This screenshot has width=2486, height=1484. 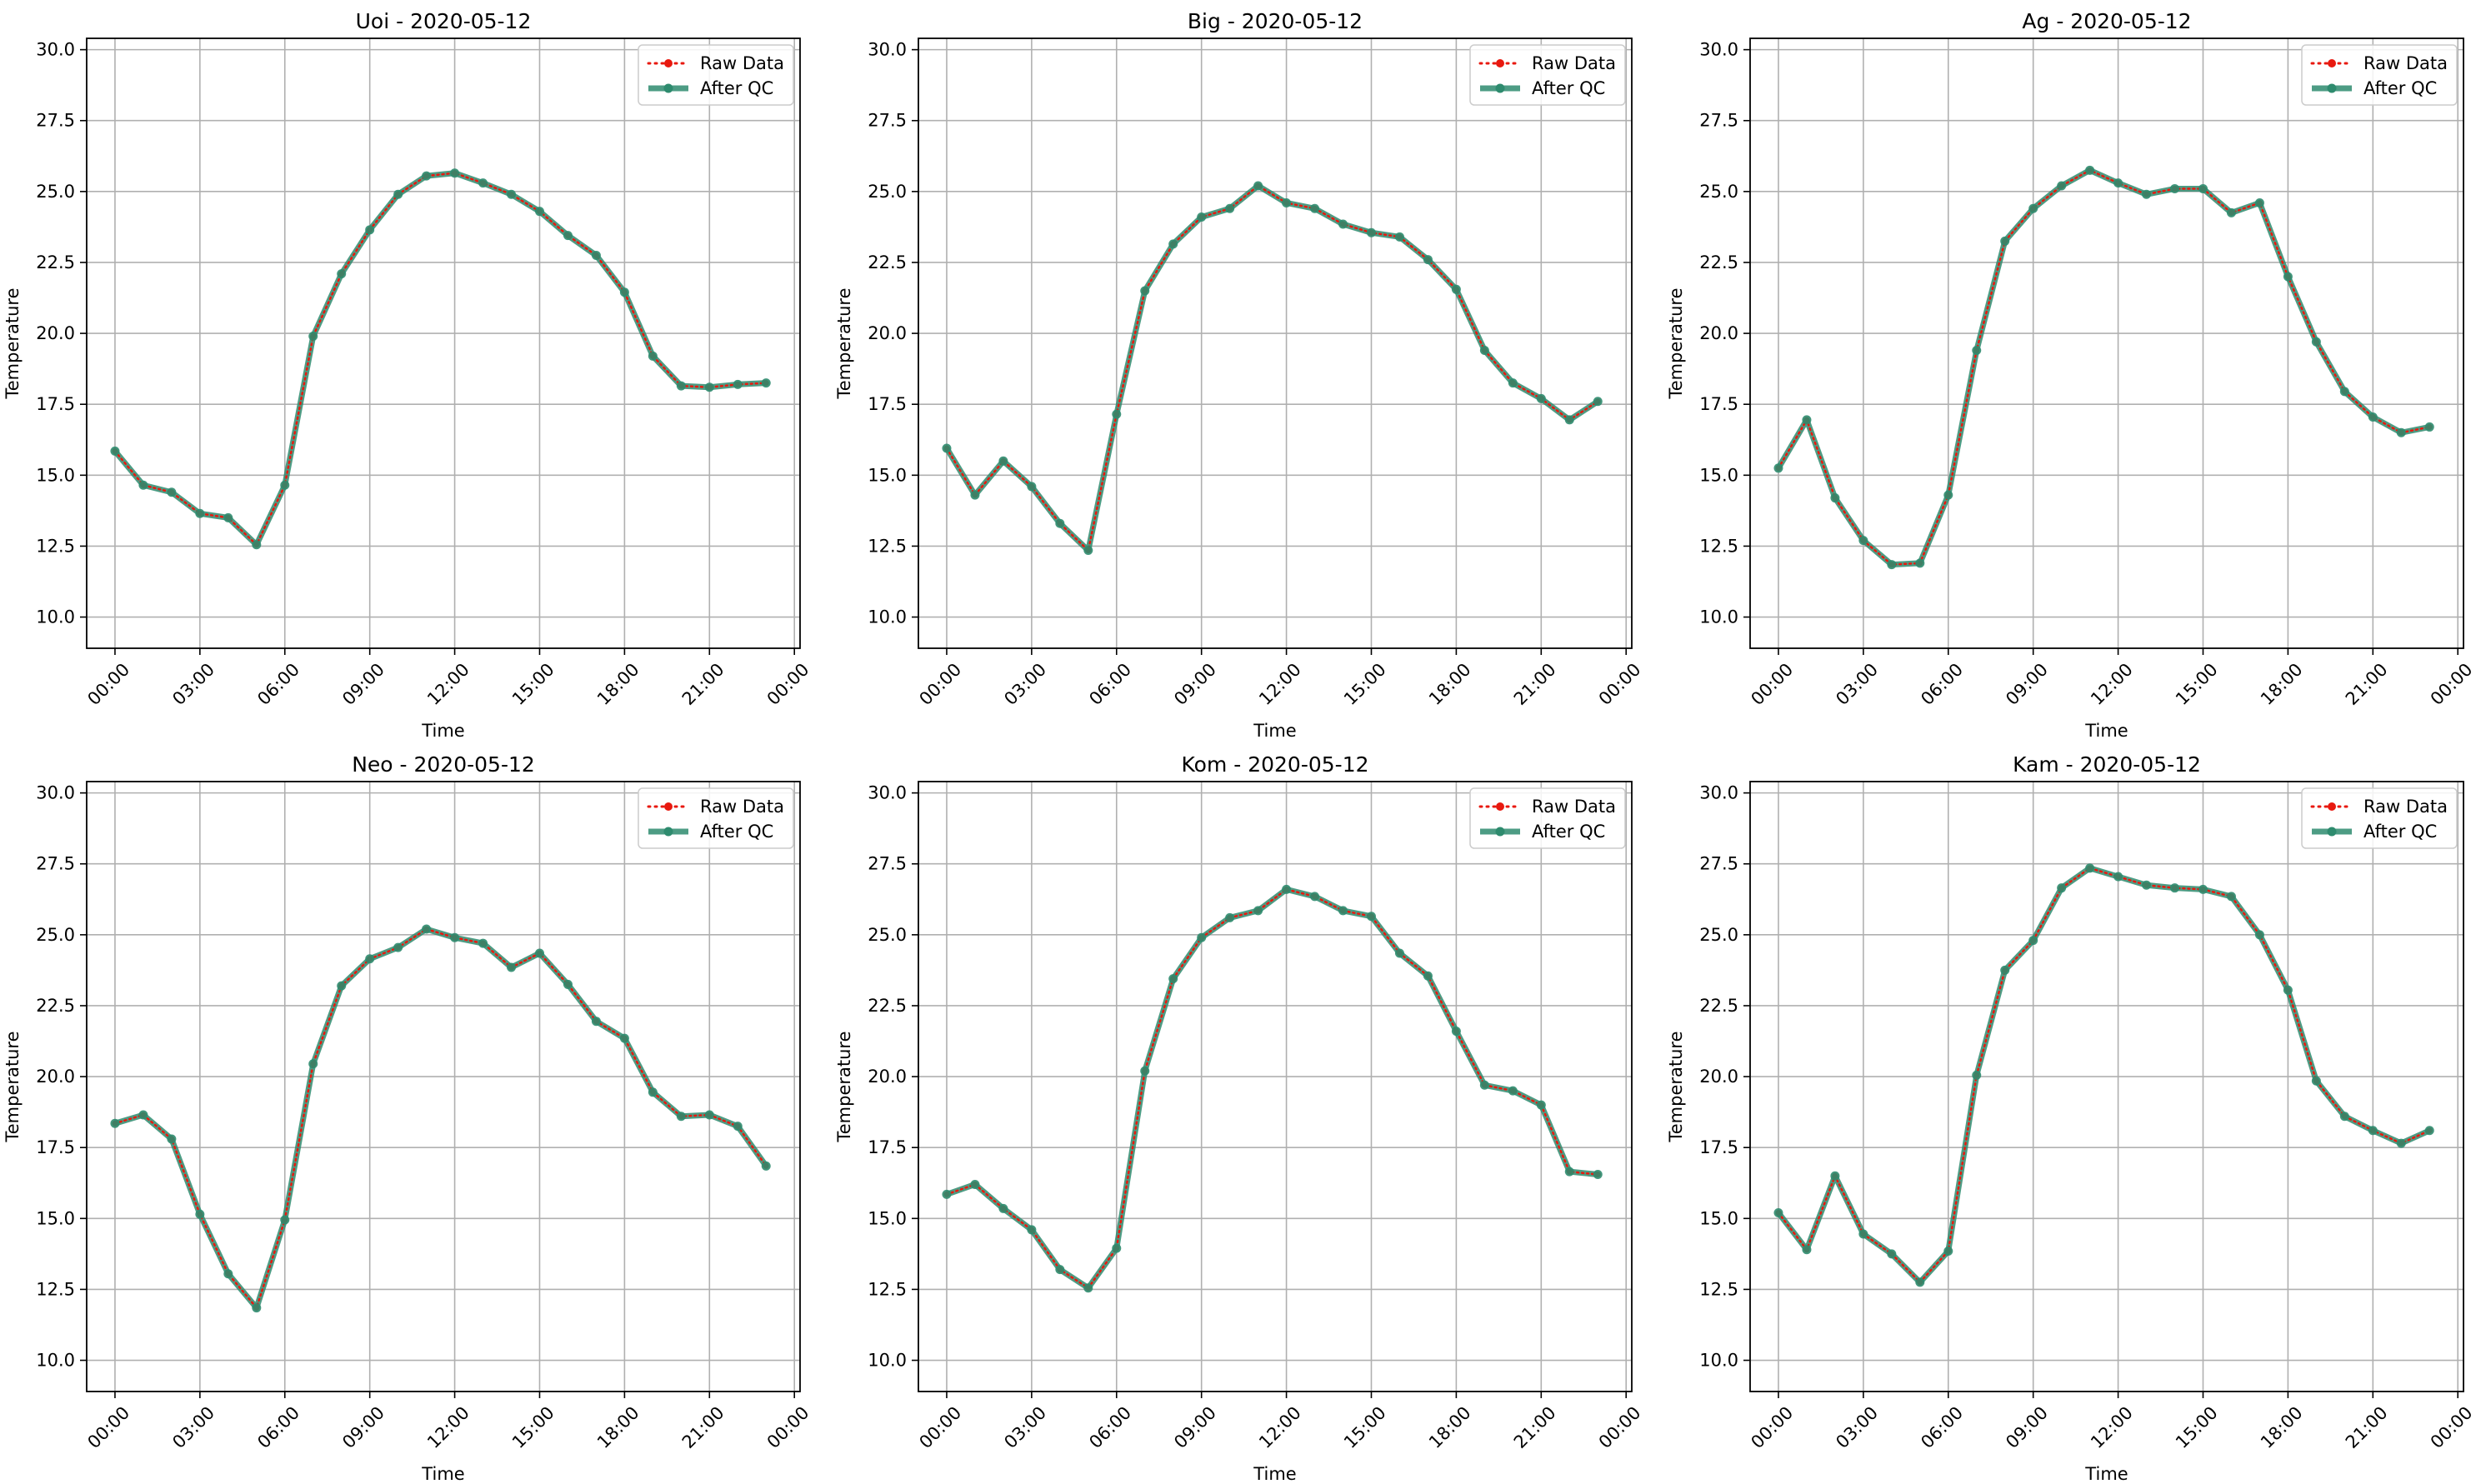 I want to click on series-line-after-qc, so click(x=2104, y=1075).